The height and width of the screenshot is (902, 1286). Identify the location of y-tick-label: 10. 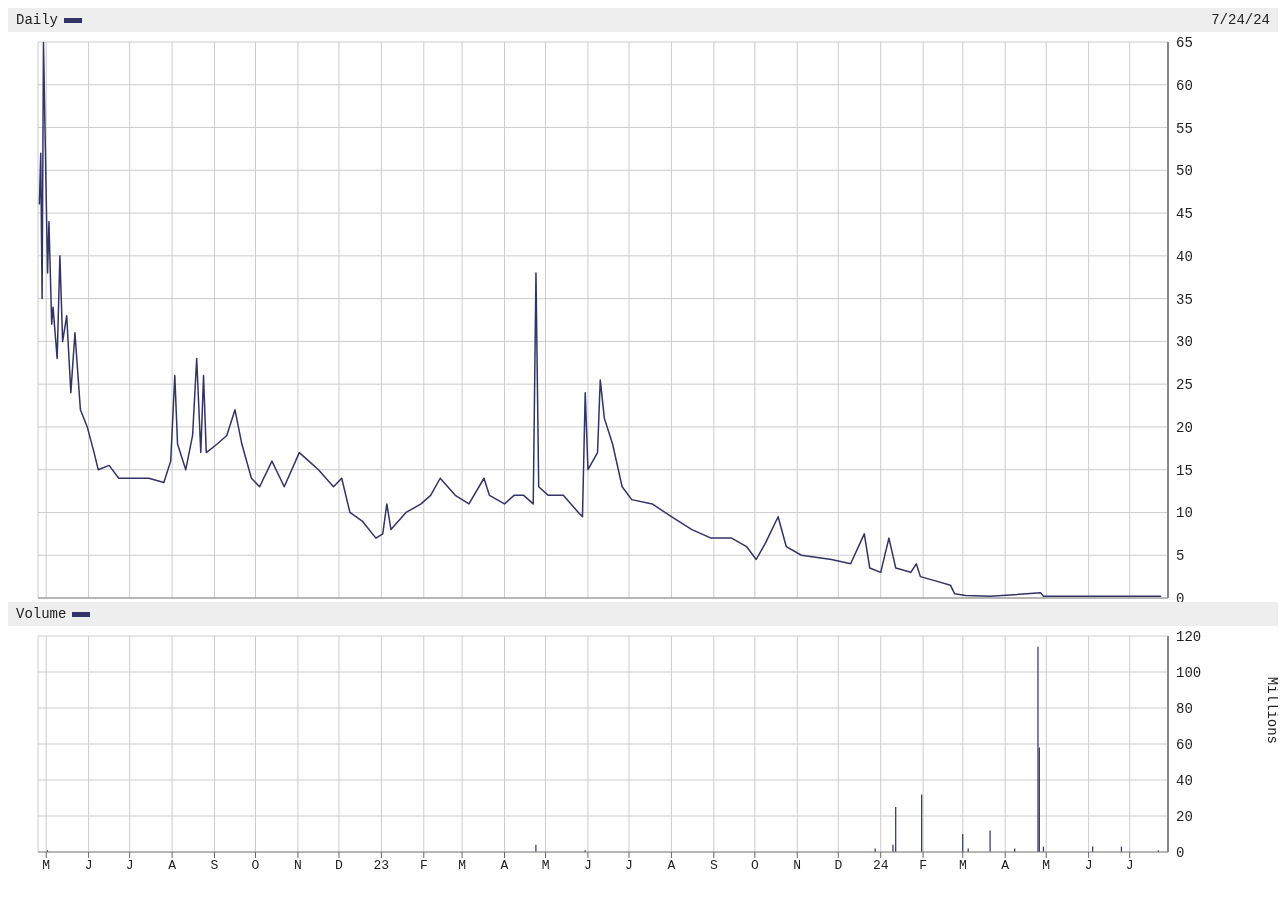
(1184, 513).